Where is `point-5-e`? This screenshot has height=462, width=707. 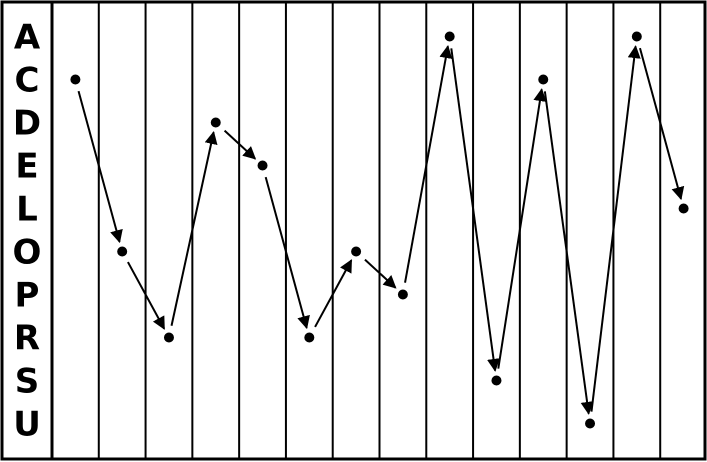 point-5-e is located at coordinates (263, 166).